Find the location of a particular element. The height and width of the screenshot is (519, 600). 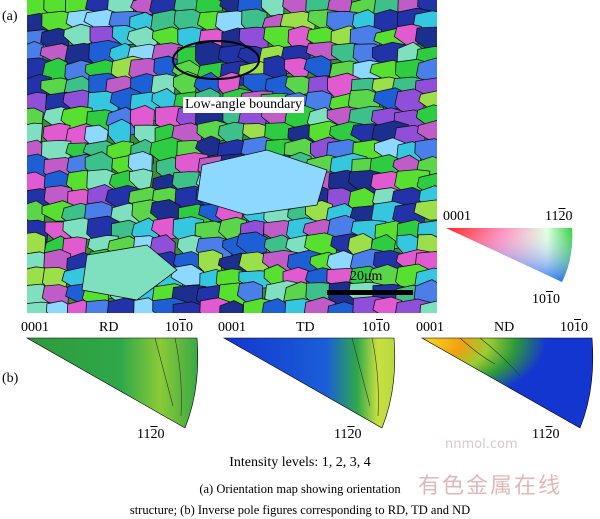

orientation-color-key is located at coordinates (509, 255).